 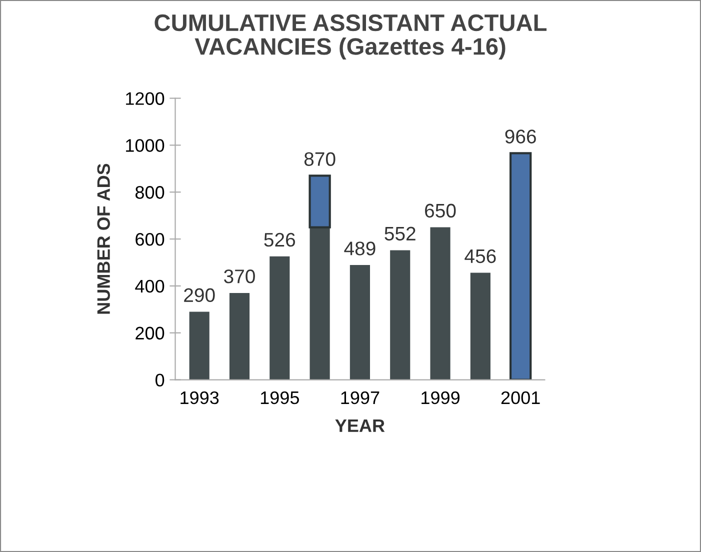 What do you see at coordinates (149, 192) in the screenshot?
I see `y-tick-label: 800` at bounding box center [149, 192].